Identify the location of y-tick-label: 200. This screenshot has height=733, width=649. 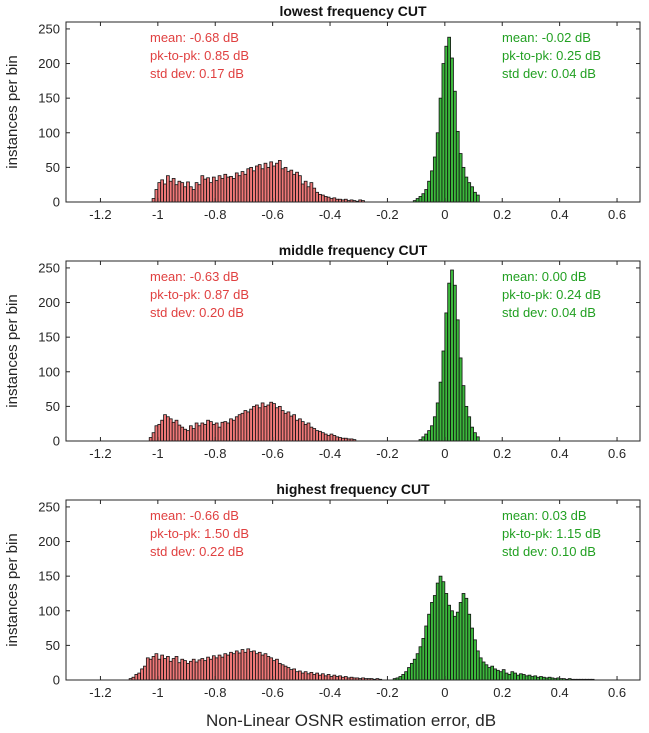
(49, 541).